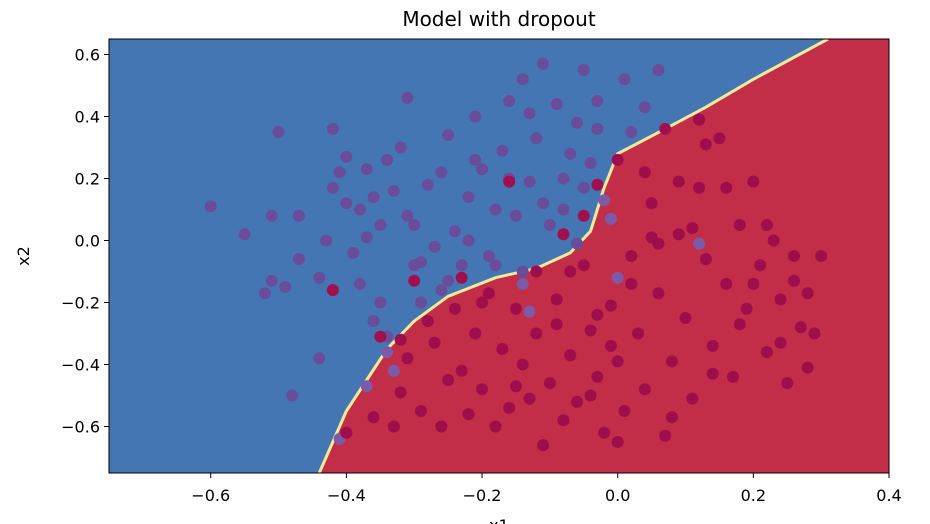 This screenshot has height=524, width=930. I want to click on y-tick-label: 0.2, so click(87, 179).